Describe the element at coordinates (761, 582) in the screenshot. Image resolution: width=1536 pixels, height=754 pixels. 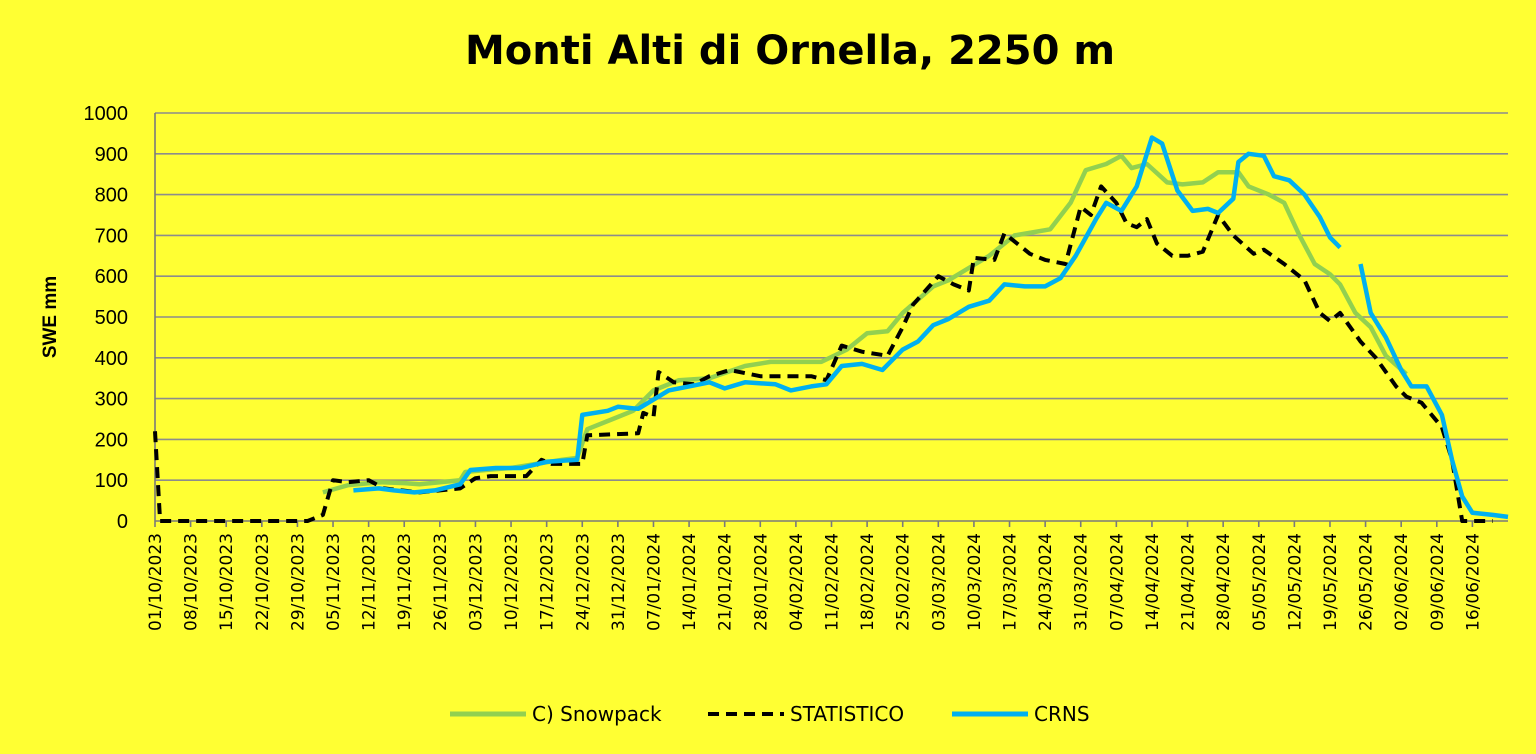
I see `x-tick-label: 28/01/2024` at that location.